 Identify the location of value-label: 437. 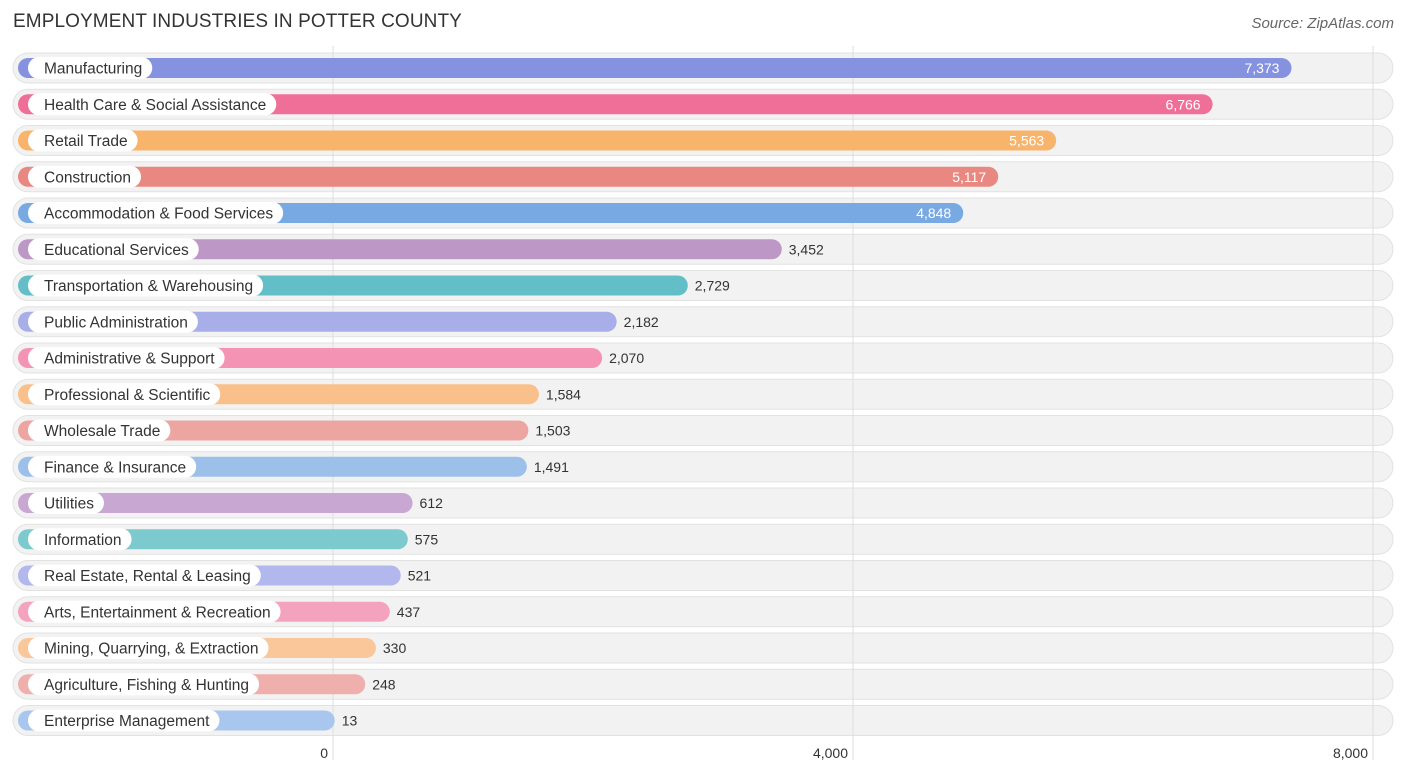
(409, 612).